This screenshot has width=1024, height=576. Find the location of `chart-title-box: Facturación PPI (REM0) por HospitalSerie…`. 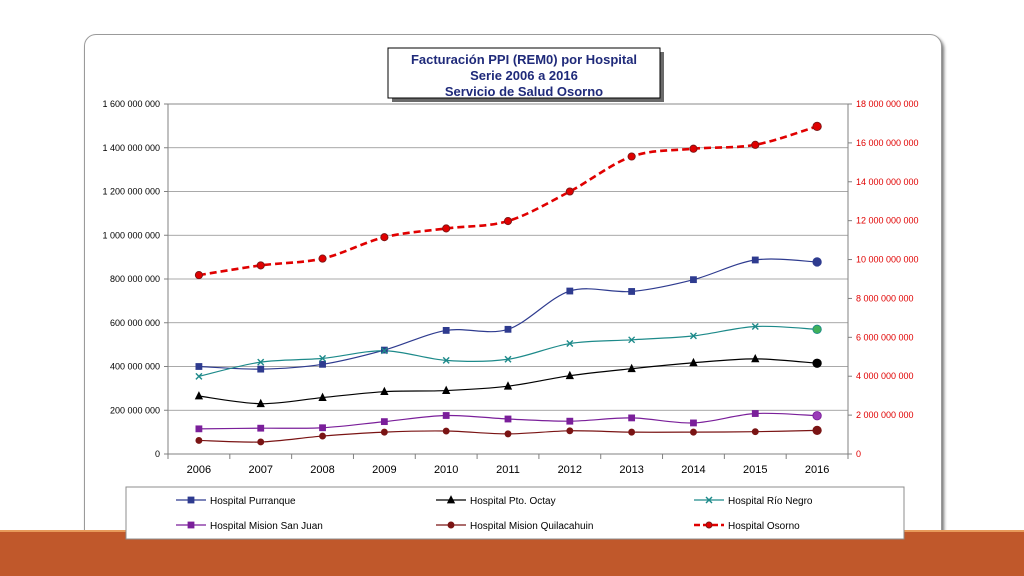

chart-title-box: Facturación PPI (REM0) por HospitalSerie… is located at coordinates (525, 74).